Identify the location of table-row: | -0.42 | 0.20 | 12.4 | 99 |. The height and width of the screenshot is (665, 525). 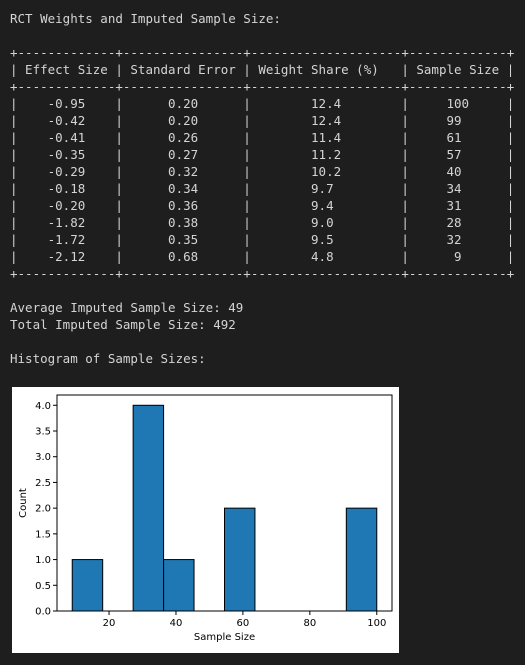
(262, 120).